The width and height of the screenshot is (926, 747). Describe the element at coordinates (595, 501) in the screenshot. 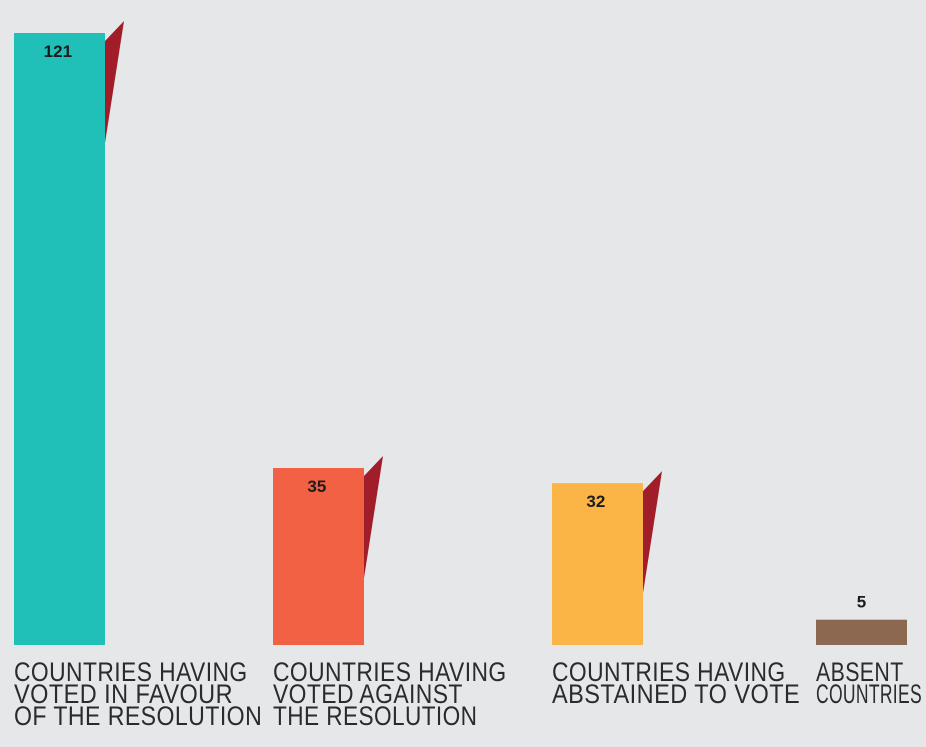

I see `bar-value-label: 32` at that location.